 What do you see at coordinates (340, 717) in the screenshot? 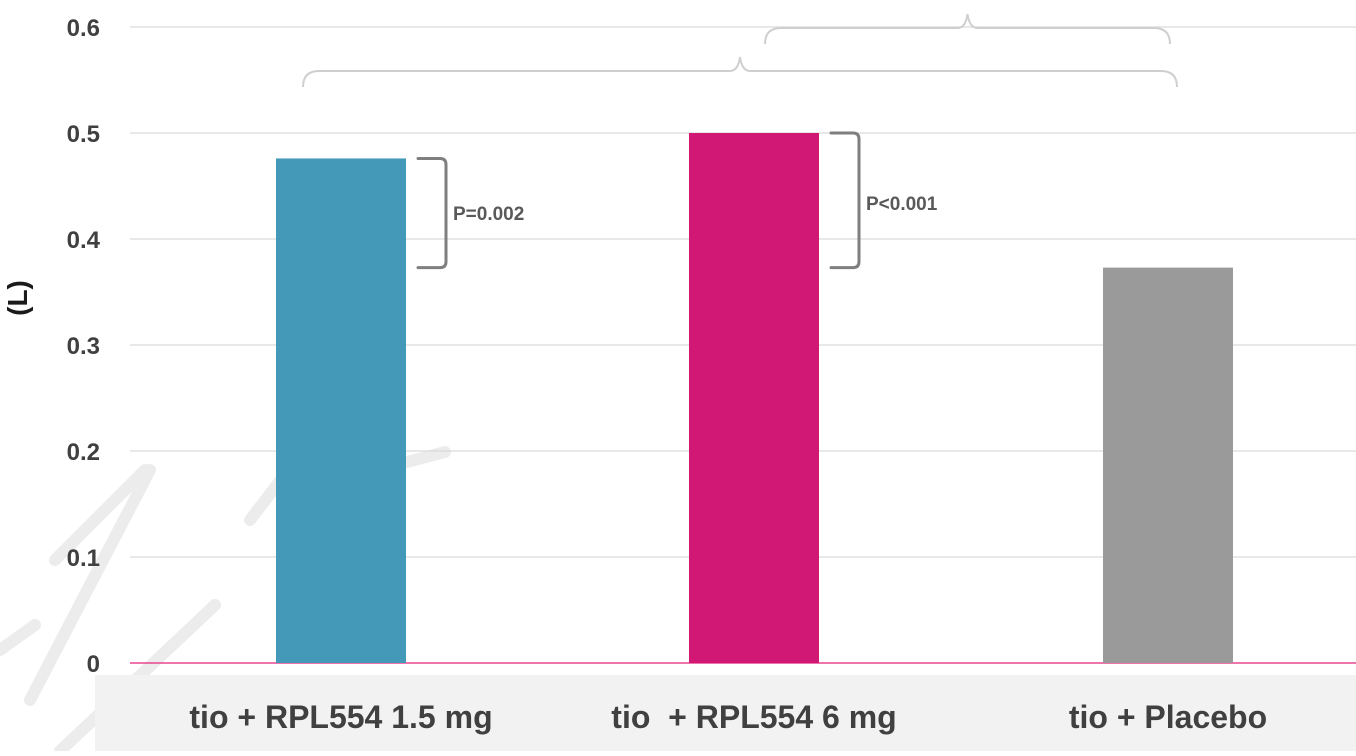
I see `x-category-label: tio + RPL554 1.5 mg` at bounding box center [340, 717].